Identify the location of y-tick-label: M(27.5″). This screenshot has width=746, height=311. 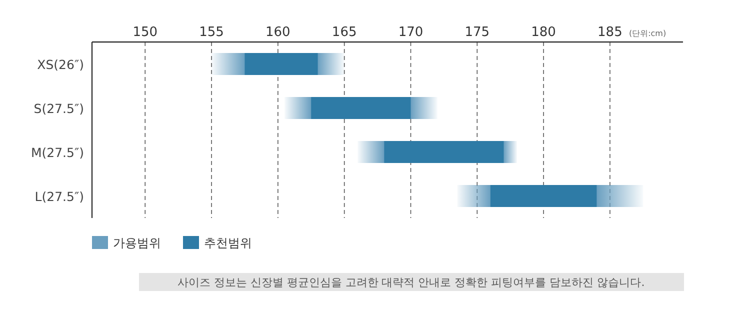
(57, 152).